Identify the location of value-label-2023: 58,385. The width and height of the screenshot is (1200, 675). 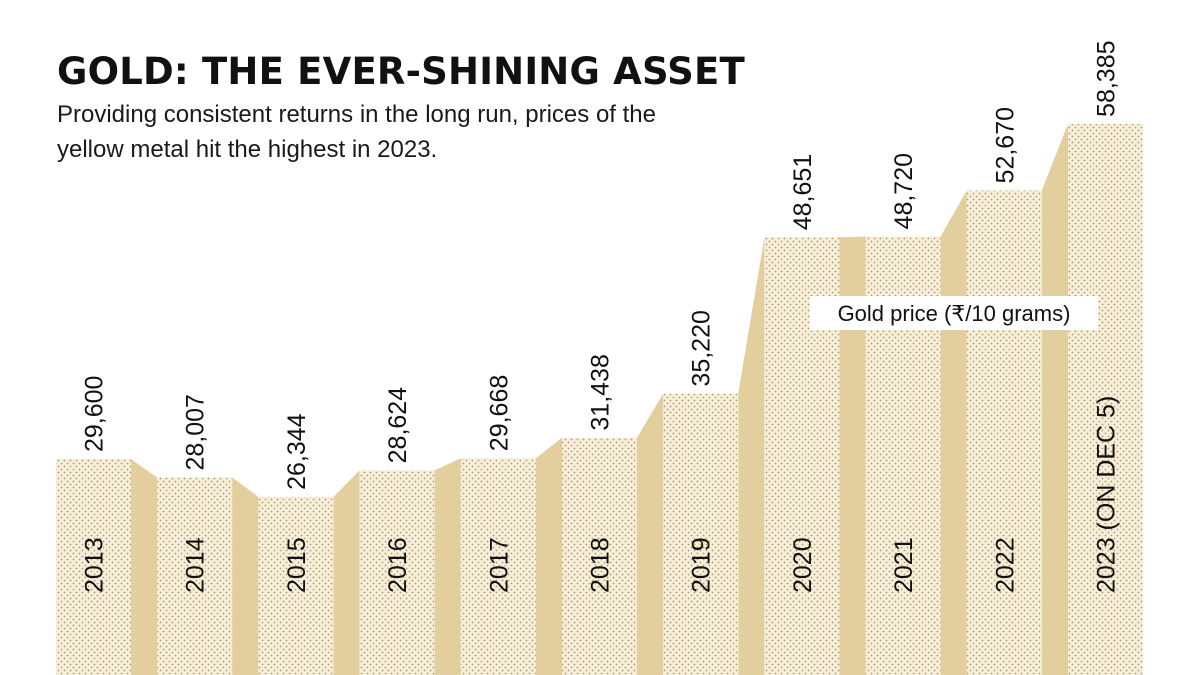
(1107, 78).